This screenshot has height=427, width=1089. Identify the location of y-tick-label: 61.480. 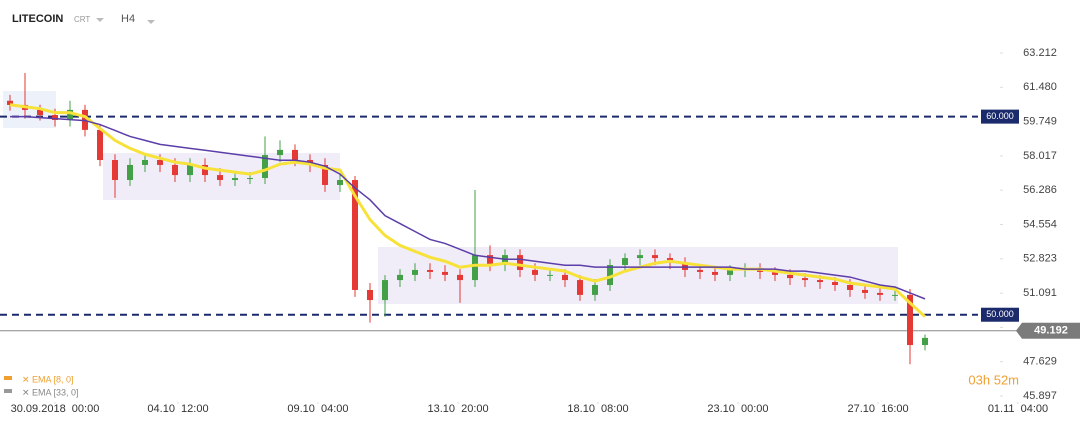
(1040, 87).